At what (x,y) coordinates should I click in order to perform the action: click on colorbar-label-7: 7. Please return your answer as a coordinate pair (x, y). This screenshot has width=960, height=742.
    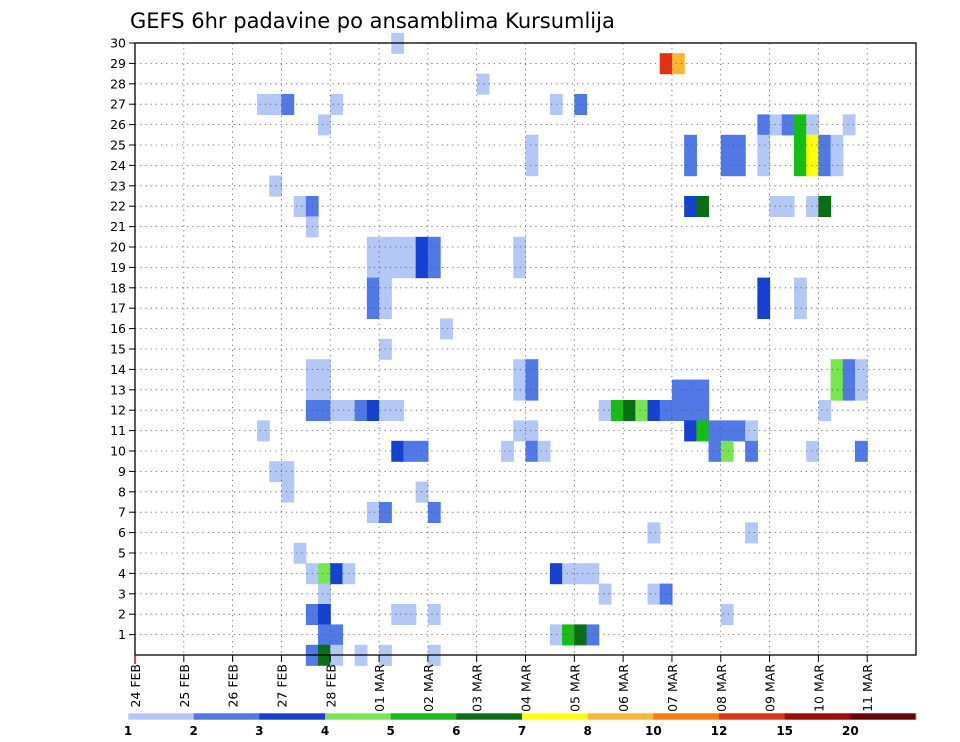
    Looking at the image, I should click on (522, 731).